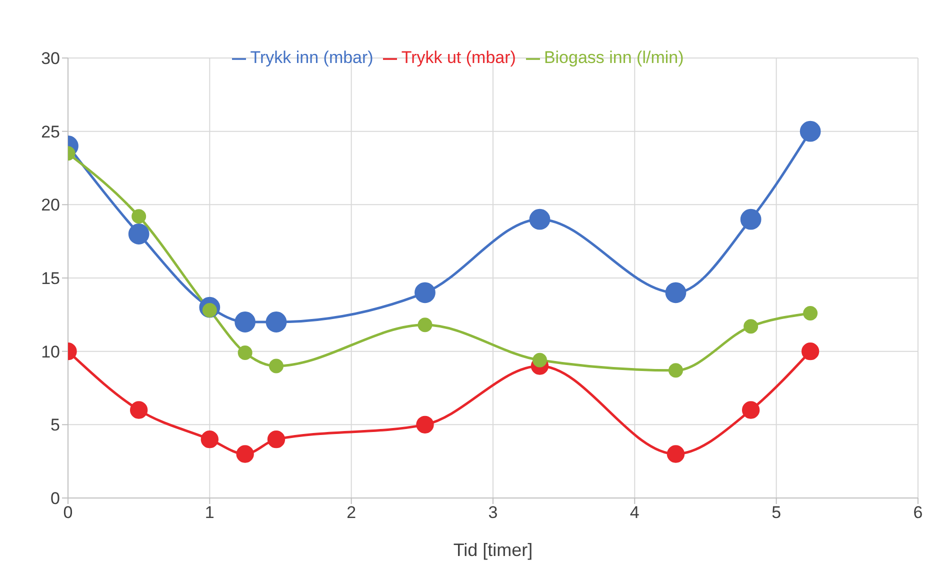 This screenshot has height=580, width=949. What do you see at coordinates (493, 550) in the screenshot?
I see `x-axis-title: Tid [timer]` at bounding box center [493, 550].